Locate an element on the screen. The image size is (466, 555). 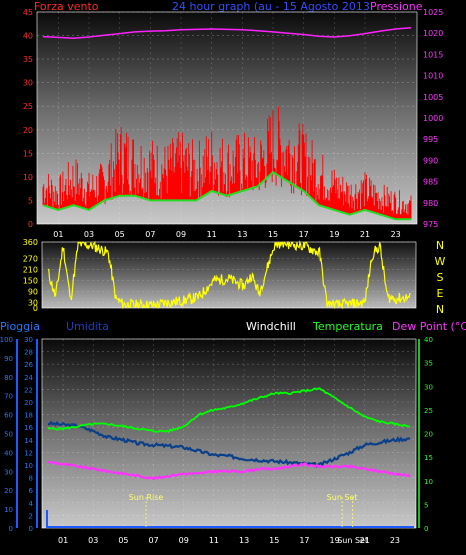
humidity-tick-label: 8 is located at coordinates (31, 479).